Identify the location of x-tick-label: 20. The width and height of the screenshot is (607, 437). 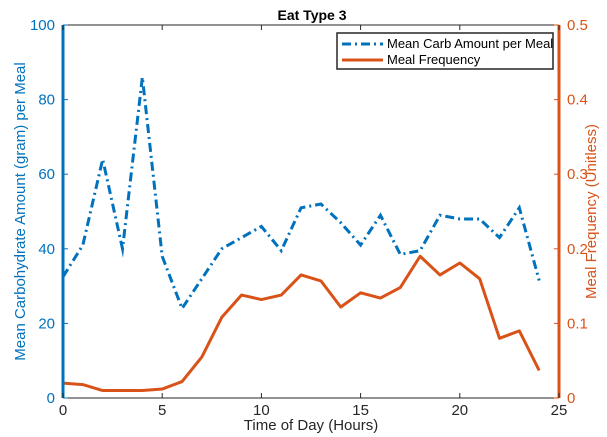
(459, 410).